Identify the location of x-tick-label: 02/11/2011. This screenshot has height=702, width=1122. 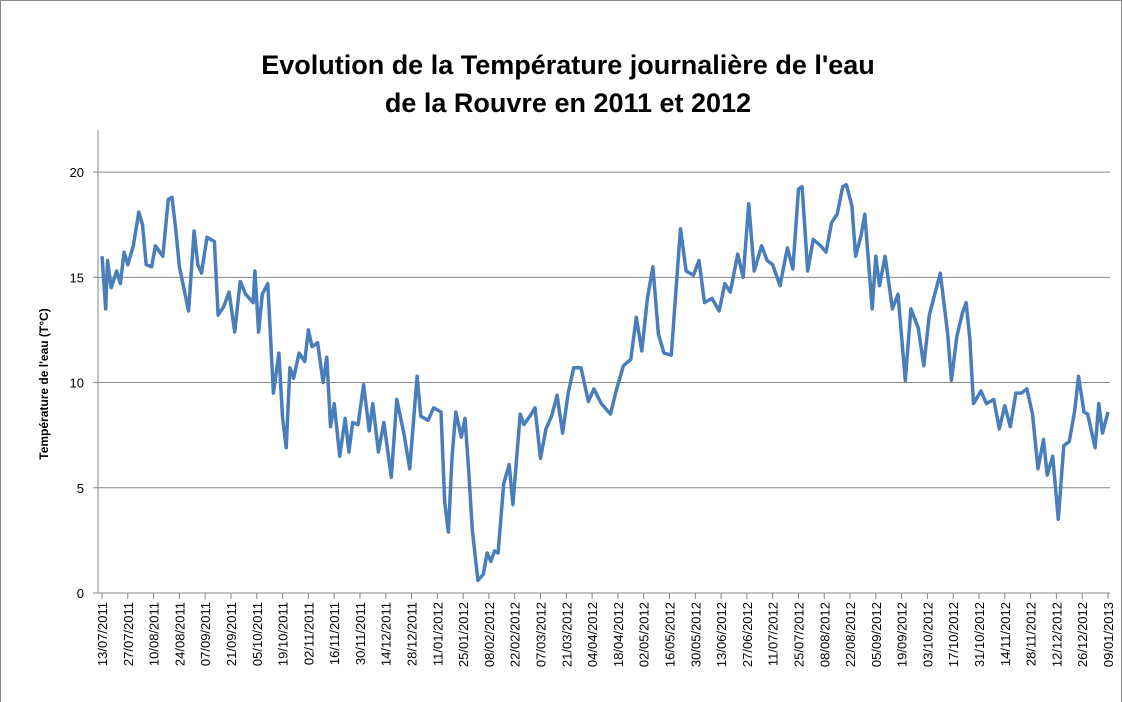
(308, 633).